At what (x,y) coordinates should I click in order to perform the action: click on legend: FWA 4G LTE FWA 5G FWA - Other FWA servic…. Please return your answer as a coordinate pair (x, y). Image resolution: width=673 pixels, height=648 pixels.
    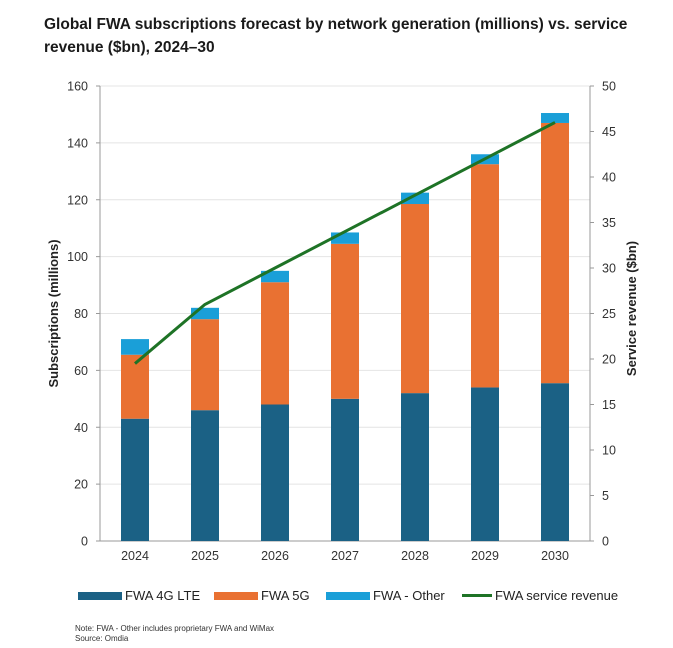
    Looking at the image, I should click on (358, 598).